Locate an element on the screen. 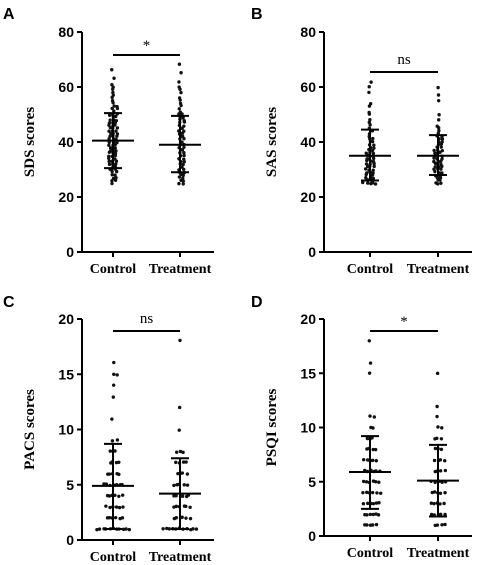  y-axis-label: SDS scores is located at coordinates (30, 142).